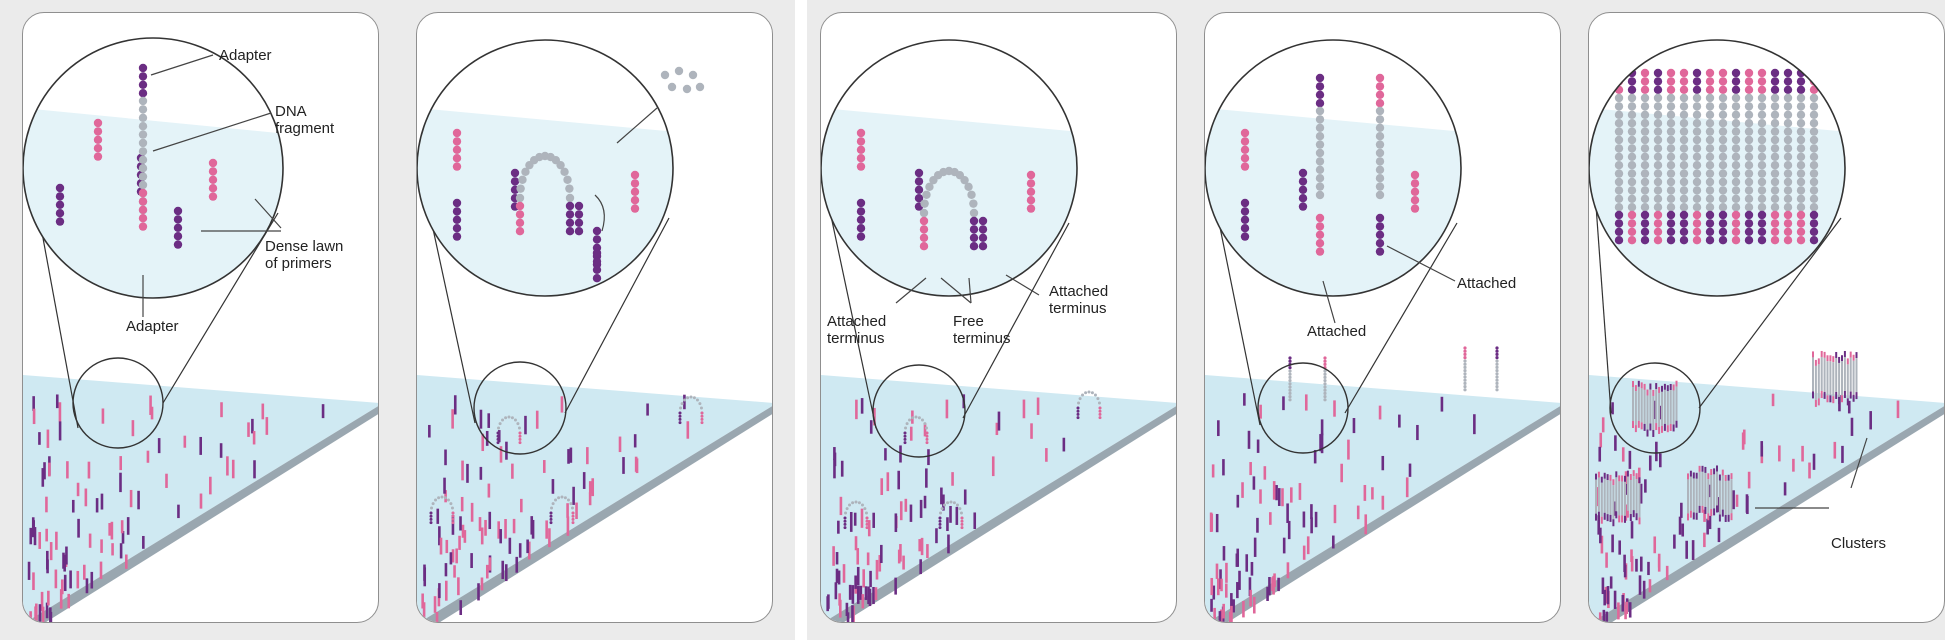 This screenshot has width=1945, height=640. What do you see at coordinates (202, 514) in the screenshot?
I see `flow-cell-slide-edge` at bounding box center [202, 514].